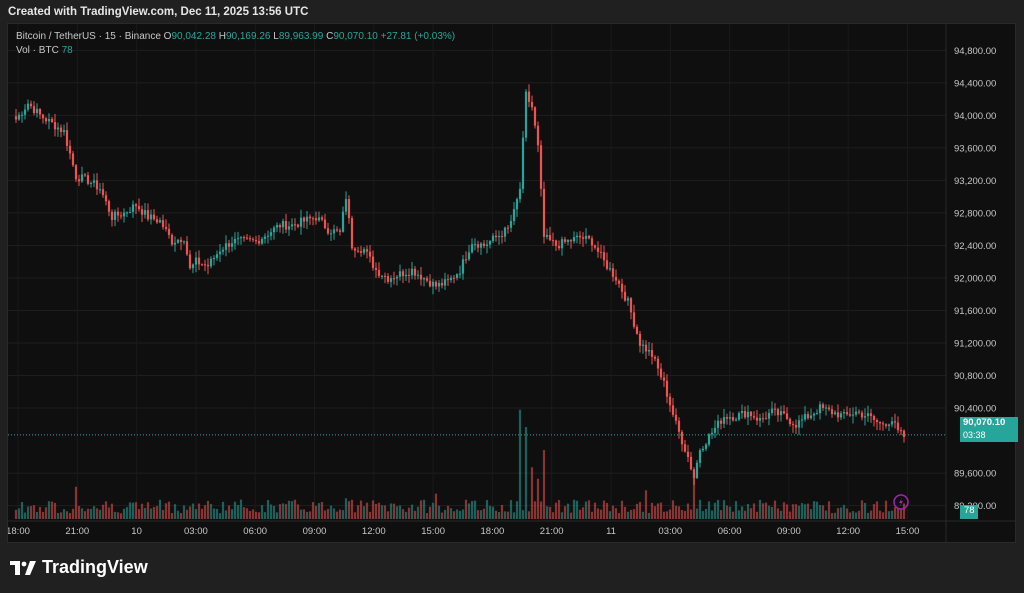 Image resolution: width=1024 pixels, height=593 pixels. Describe the element at coordinates (901, 502) in the screenshot. I see `lightning-icon` at that location.